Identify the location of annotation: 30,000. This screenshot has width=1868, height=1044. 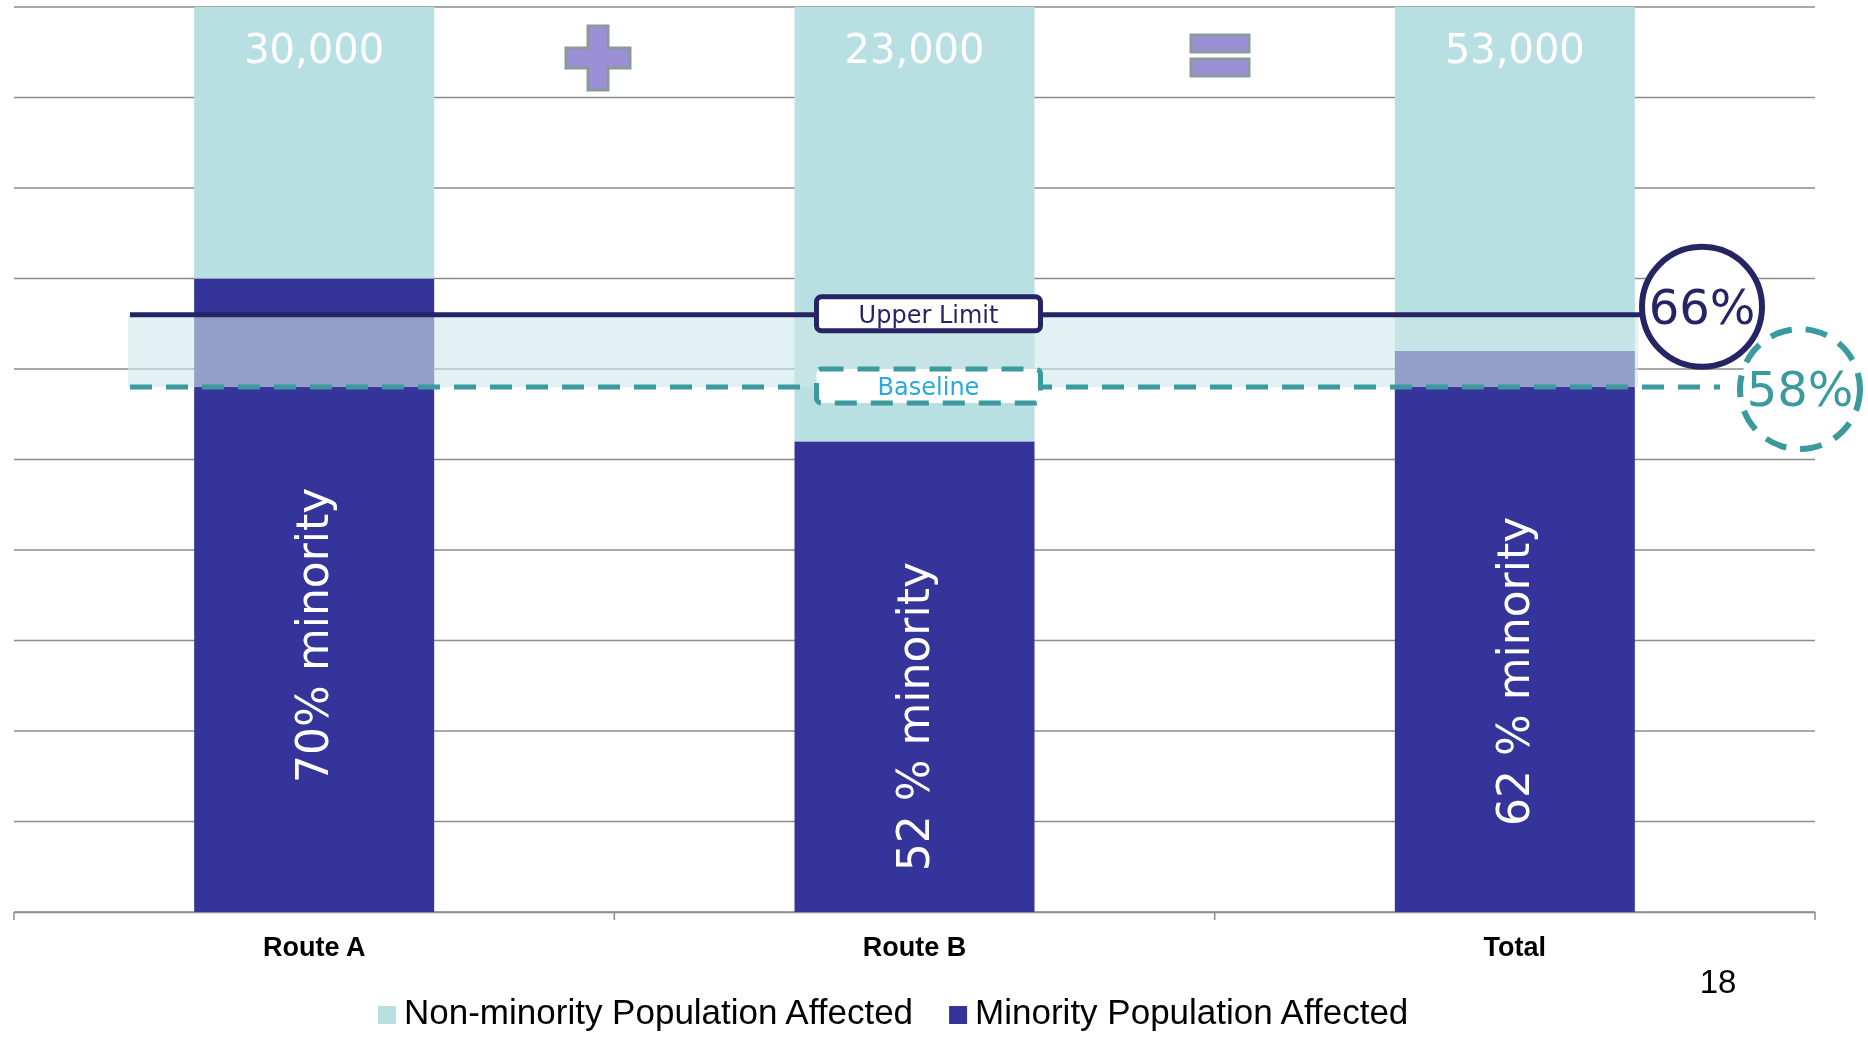
(314, 49).